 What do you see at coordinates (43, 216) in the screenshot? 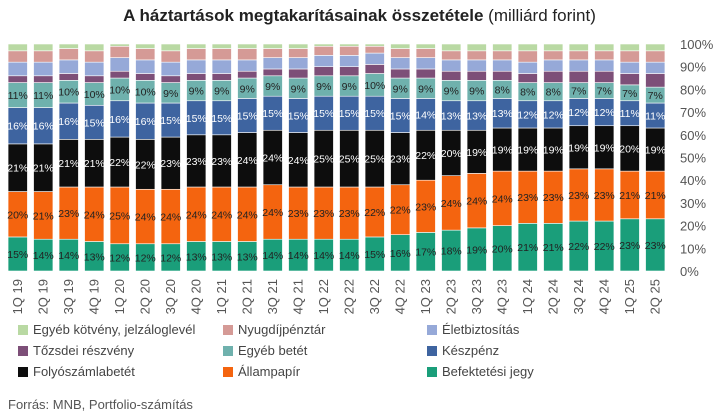
I see `data-label: 21%` at bounding box center [43, 216].